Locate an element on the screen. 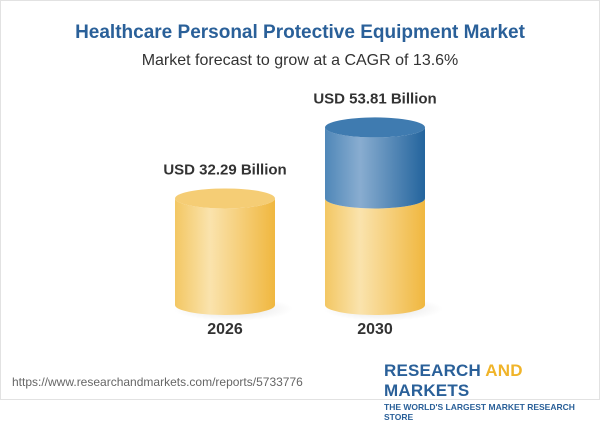 This screenshot has height=422, width=600. category-label-2026: 2026 is located at coordinates (225, 329).